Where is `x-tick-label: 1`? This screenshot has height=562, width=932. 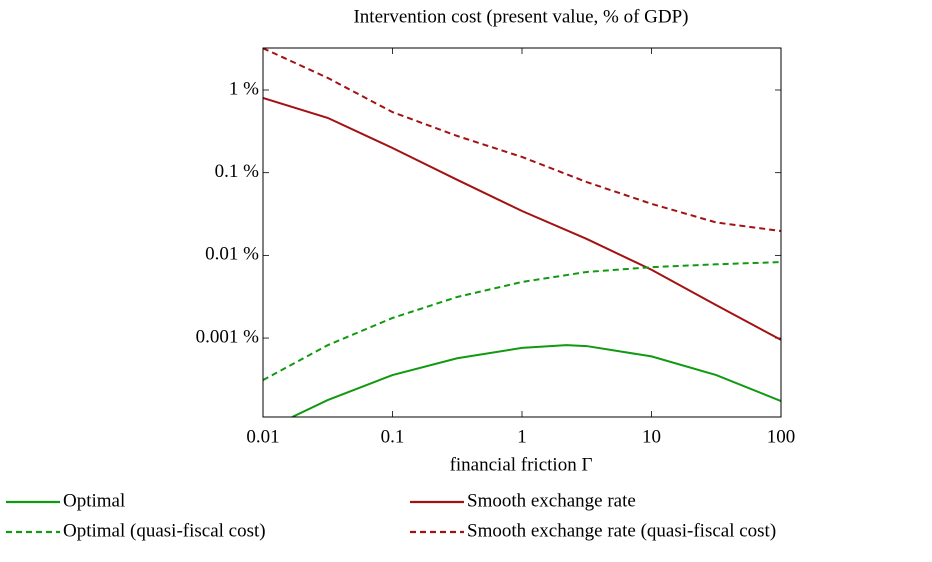
x-tick-label: 1 is located at coordinates (522, 436).